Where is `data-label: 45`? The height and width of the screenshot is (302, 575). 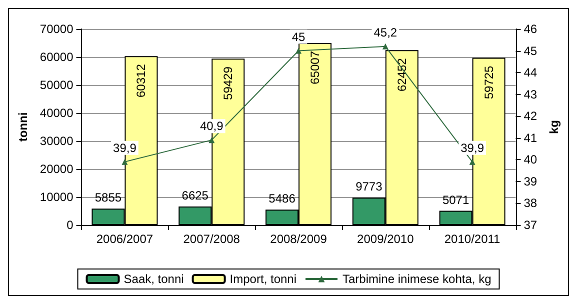
data-label: 45 is located at coordinates (299, 37).